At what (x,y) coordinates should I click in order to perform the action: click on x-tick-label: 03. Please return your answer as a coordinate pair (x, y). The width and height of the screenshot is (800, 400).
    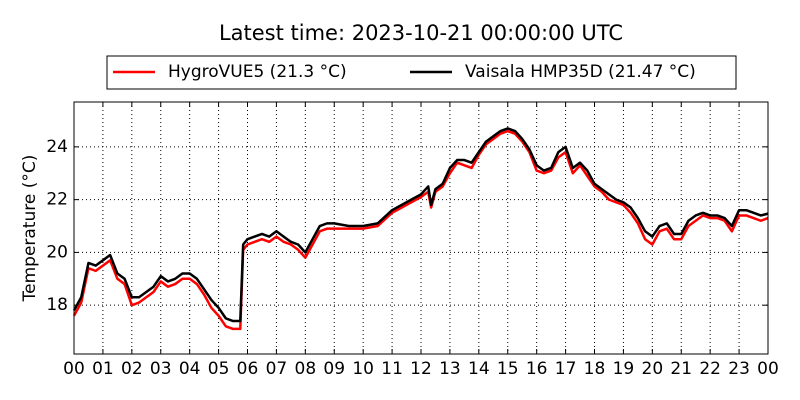
    Looking at the image, I should click on (161, 369).